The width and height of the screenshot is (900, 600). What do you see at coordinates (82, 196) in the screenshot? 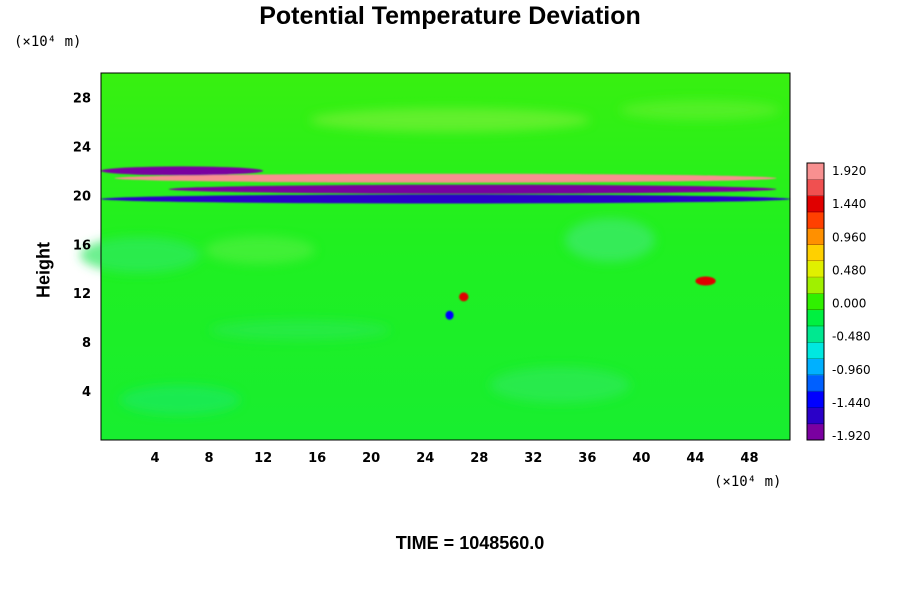
I see `y-tick-label: 20` at bounding box center [82, 196].